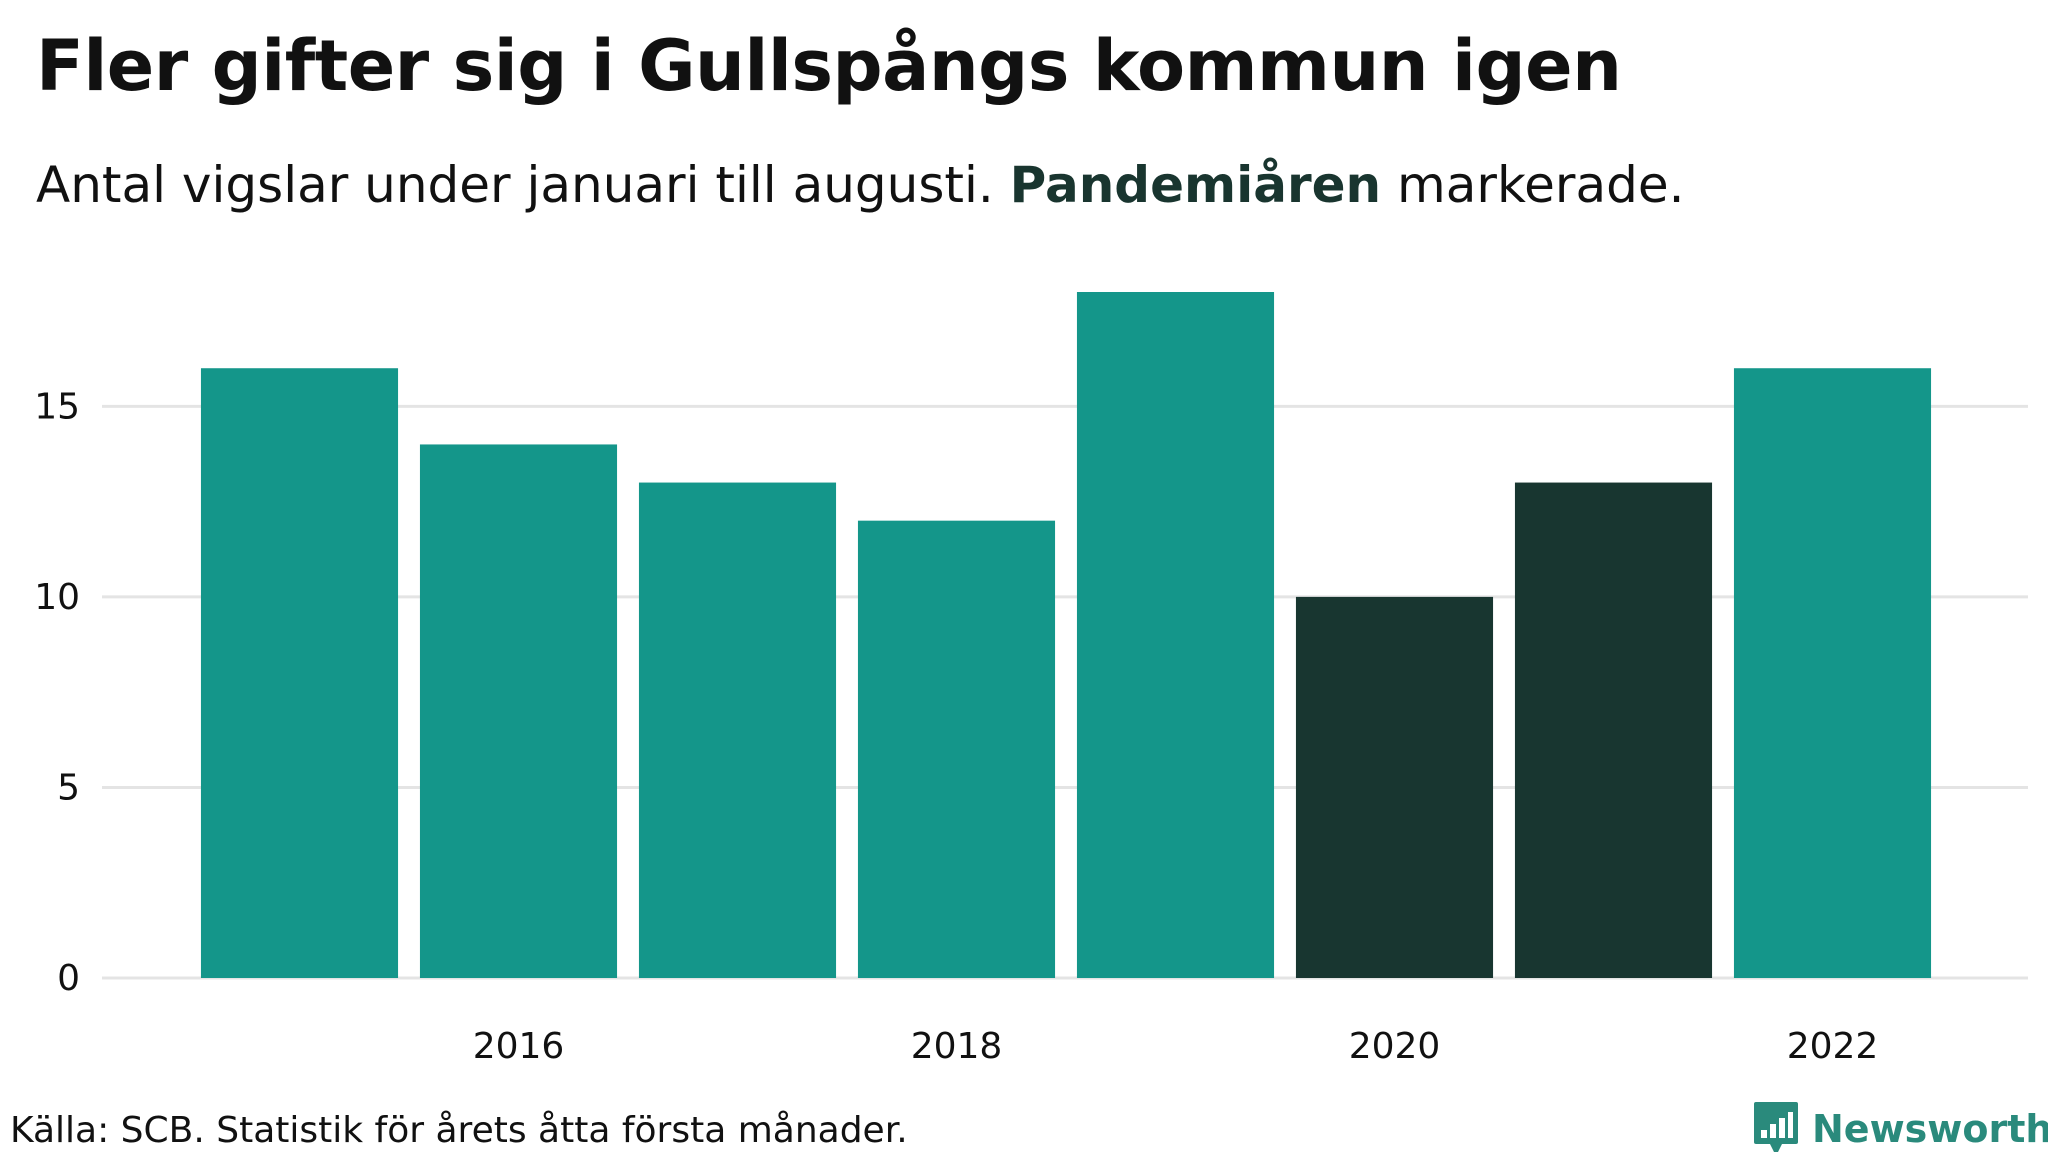 This screenshot has height=1152, width=2048. Describe the element at coordinates (1833, 1046) in the screenshot. I see `x-tick-label: 2022` at that location.